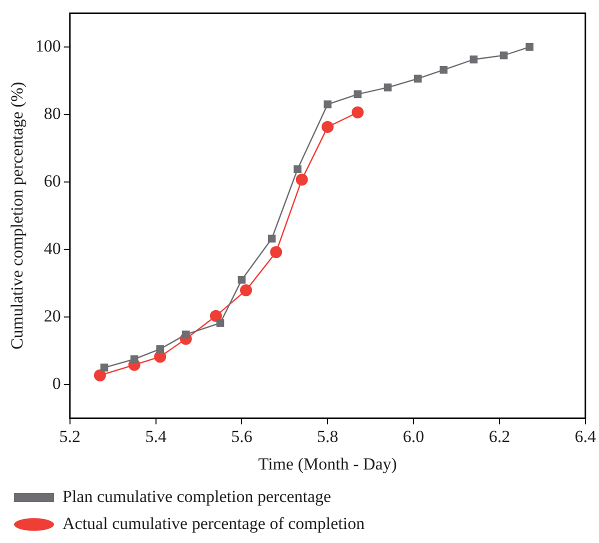 The height and width of the screenshot is (543, 599). Describe the element at coordinates (585, 436) in the screenshot. I see `x-tick-label: 6.4` at that location.